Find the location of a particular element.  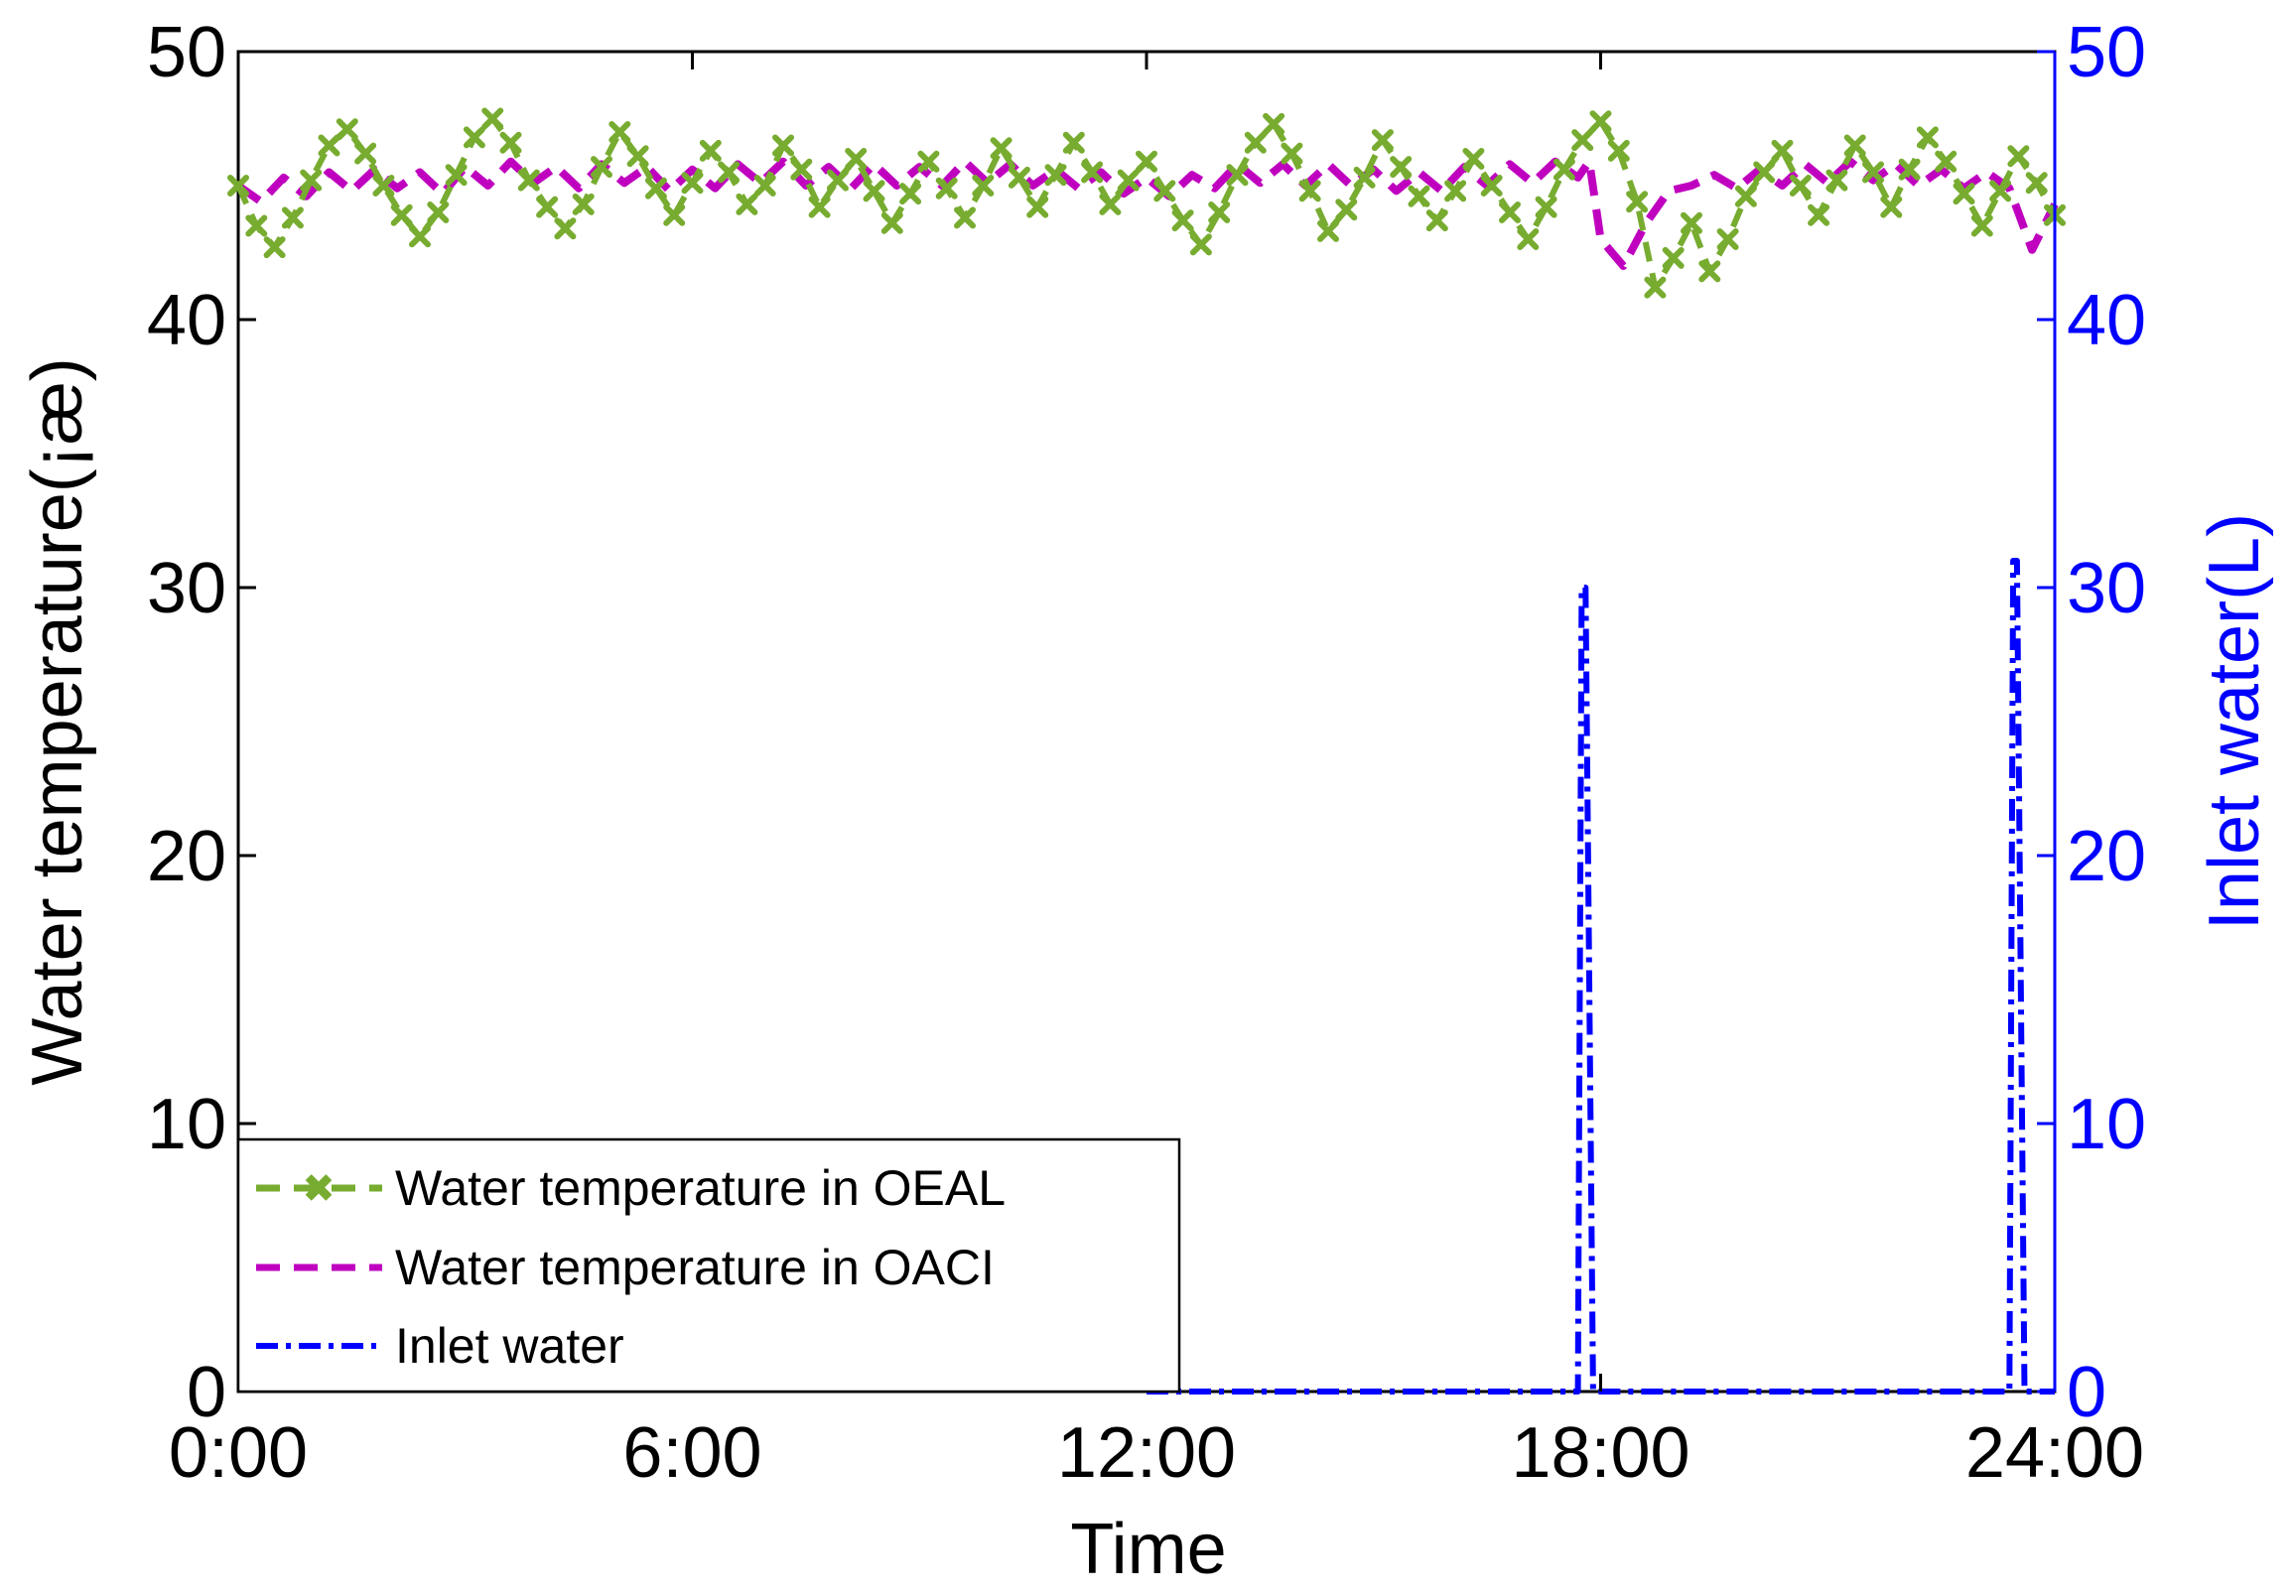

legend-oeal-label: Water temperature in OEAL is located at coordinates (700, 1188).